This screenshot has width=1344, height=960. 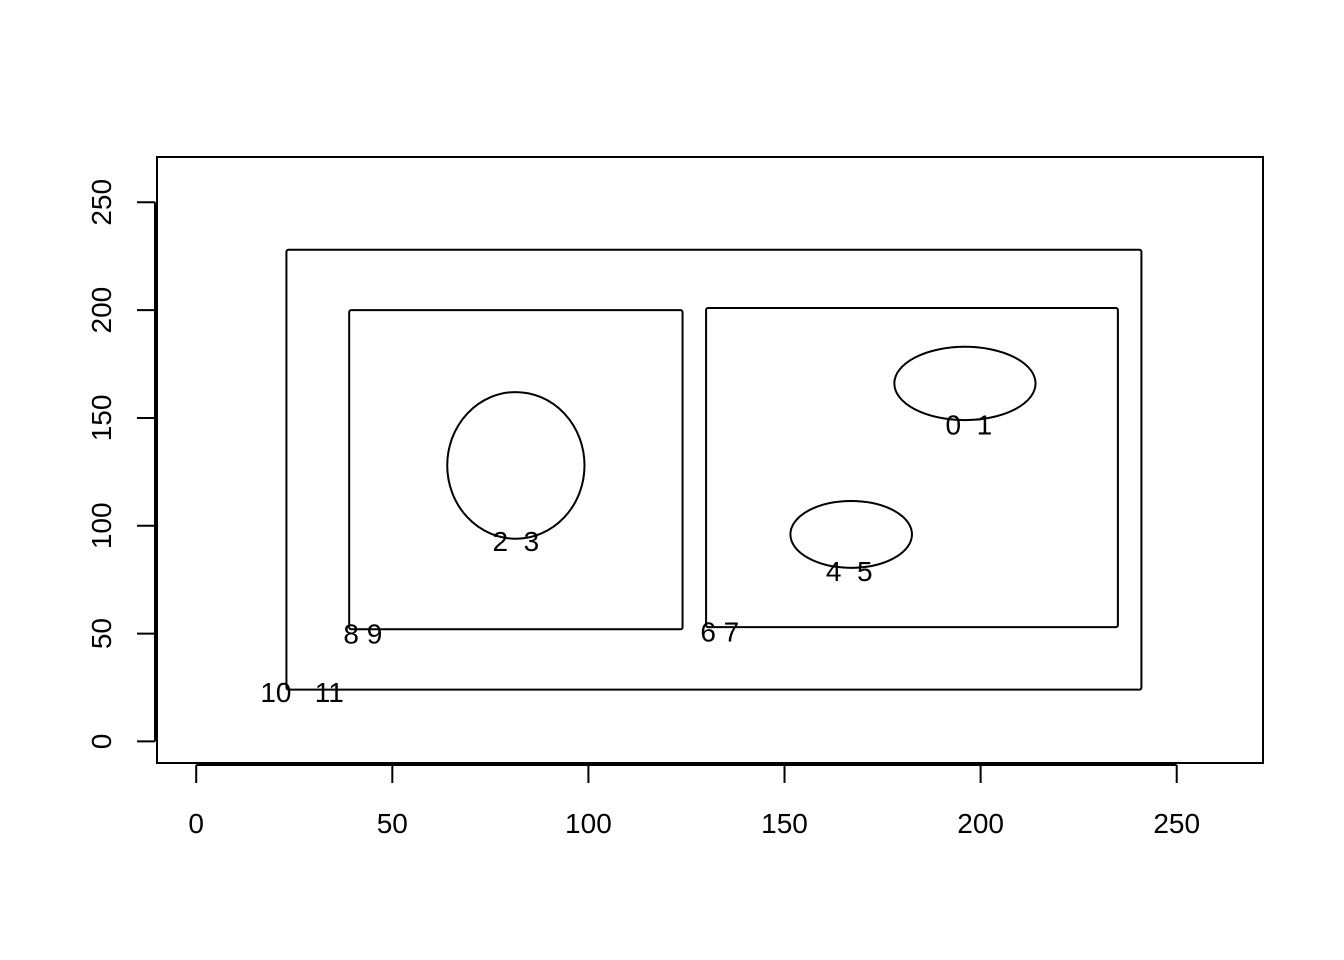 What do you see at coordinates (912, 467) in the screenshot?
I see `right-rect` at bounding box center [912, 467].